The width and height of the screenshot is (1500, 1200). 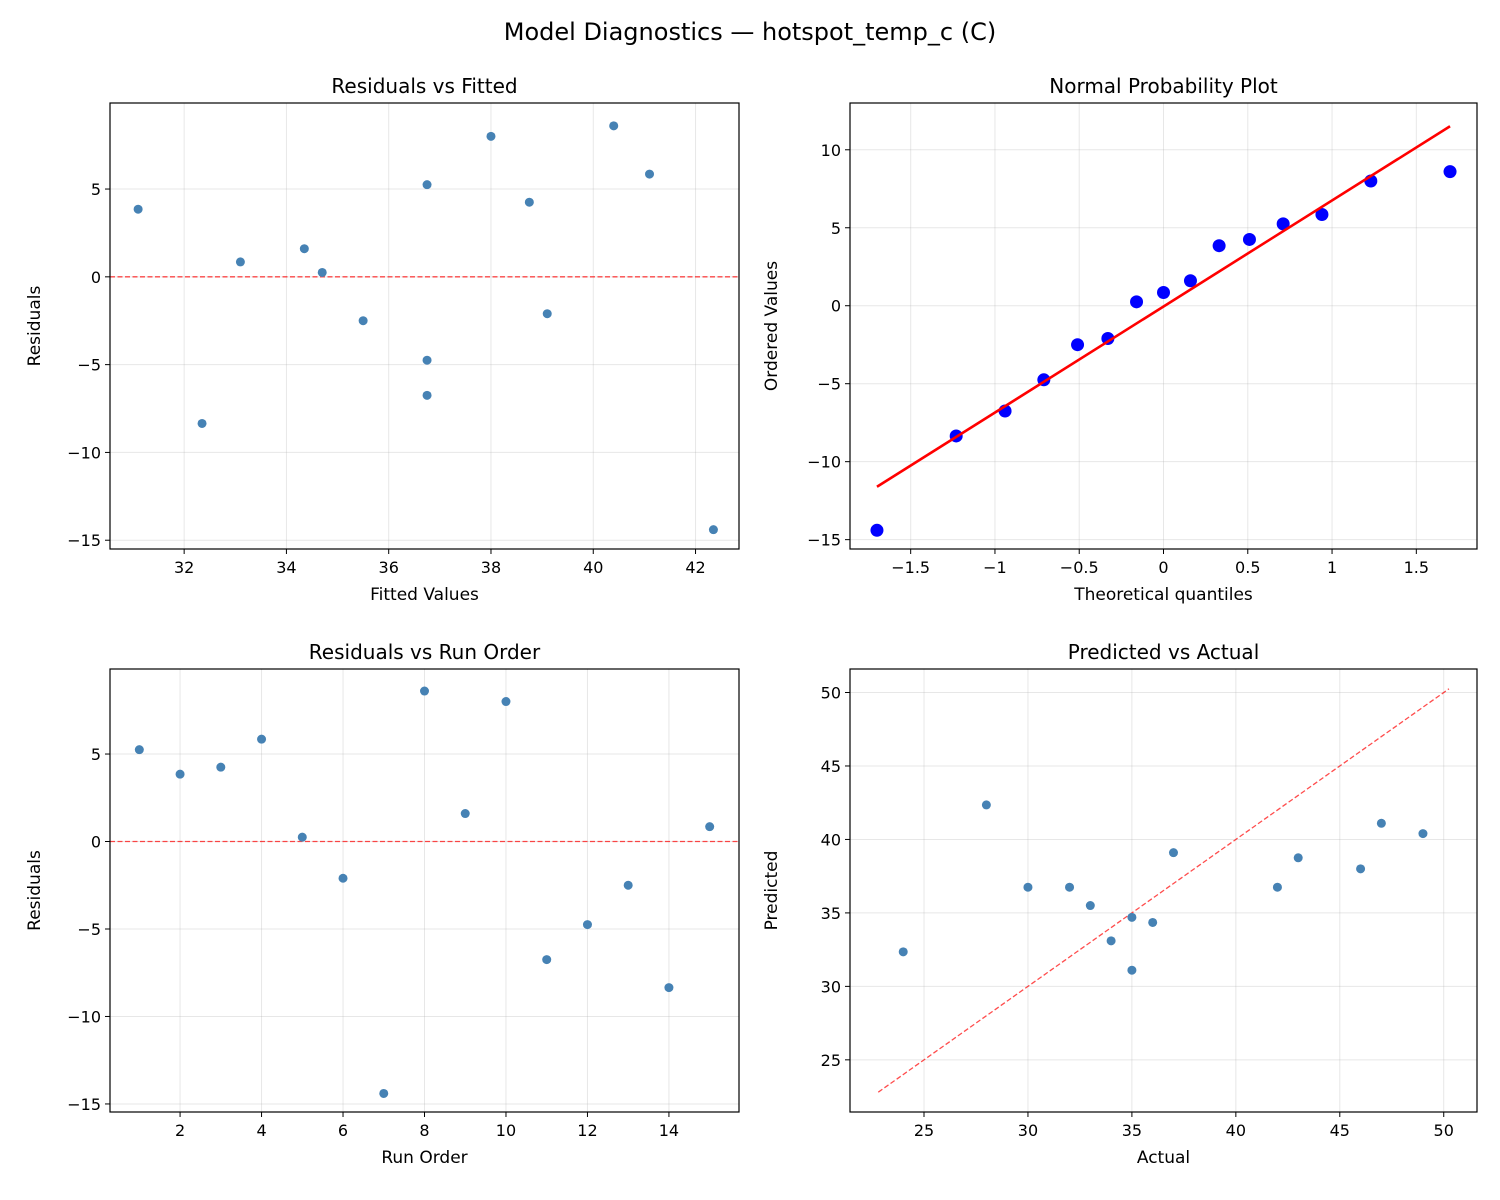 What do you see at coordinates (180, 1130) in the screenshot?
I see `x-tick-label: 2` at bounding box center [180, 1130].